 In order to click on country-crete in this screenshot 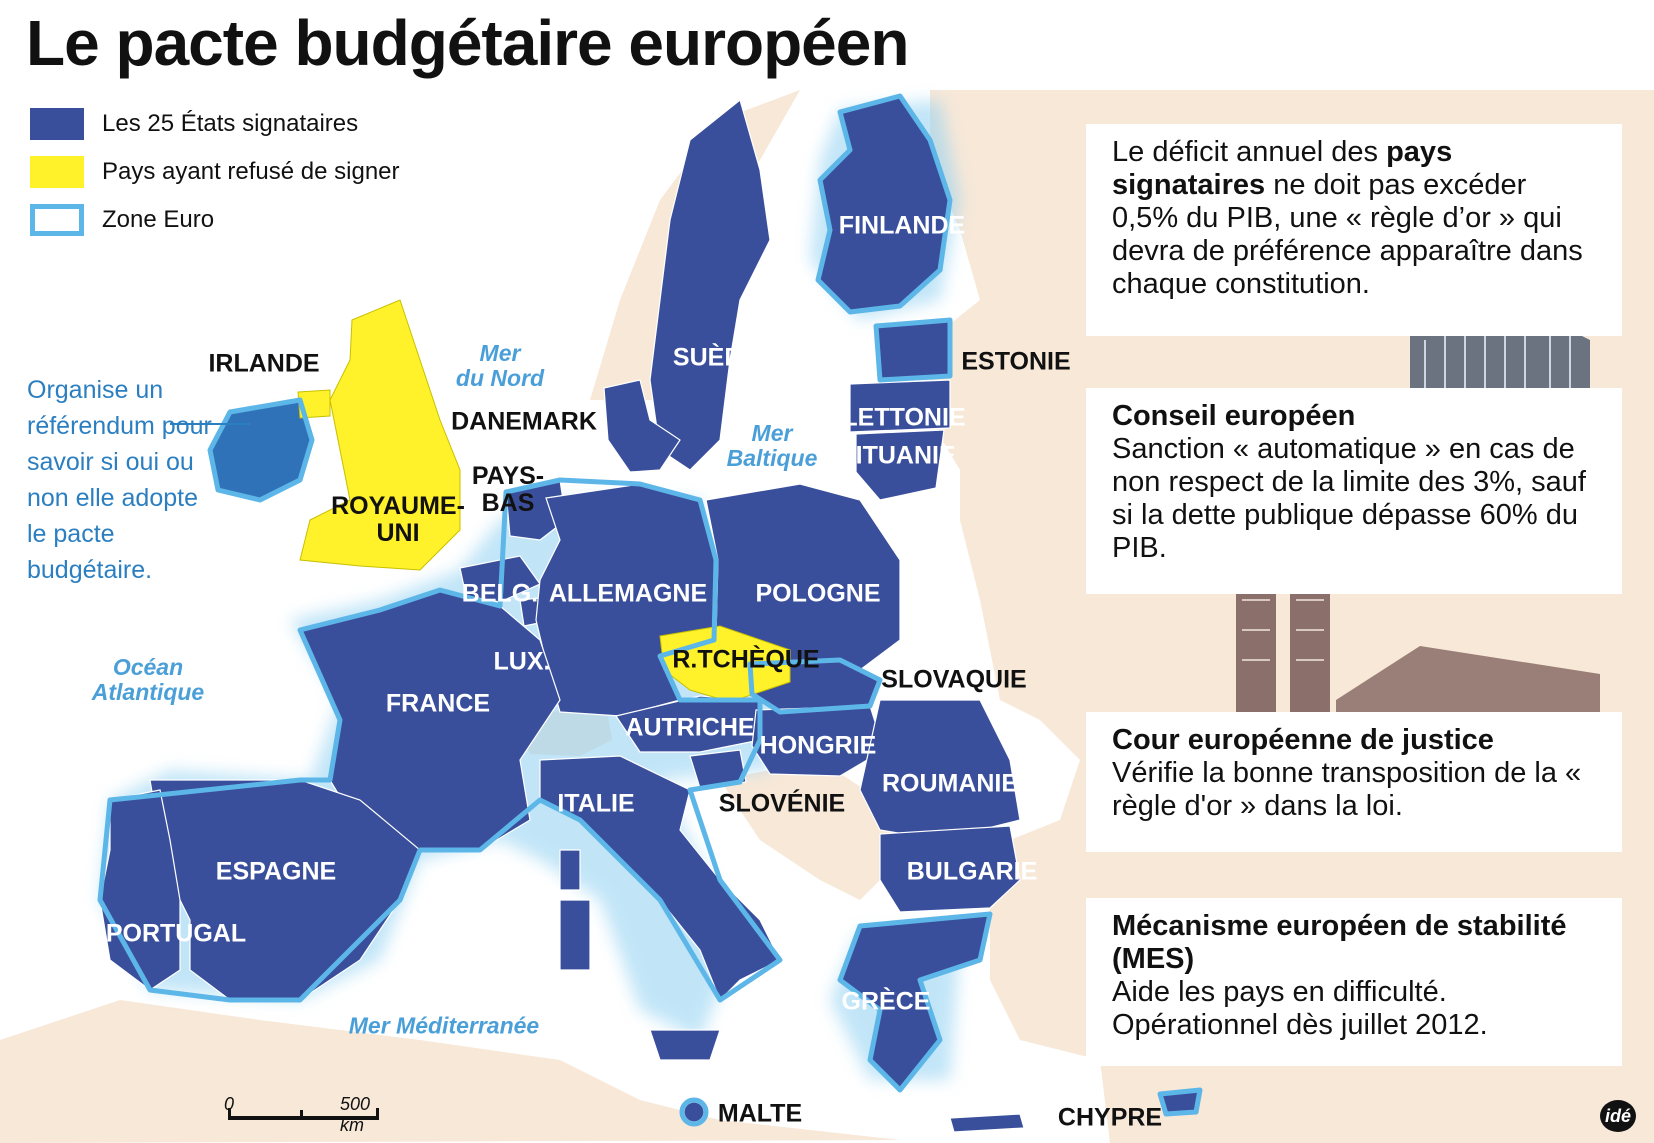, I will do `click(987, 1123)`.